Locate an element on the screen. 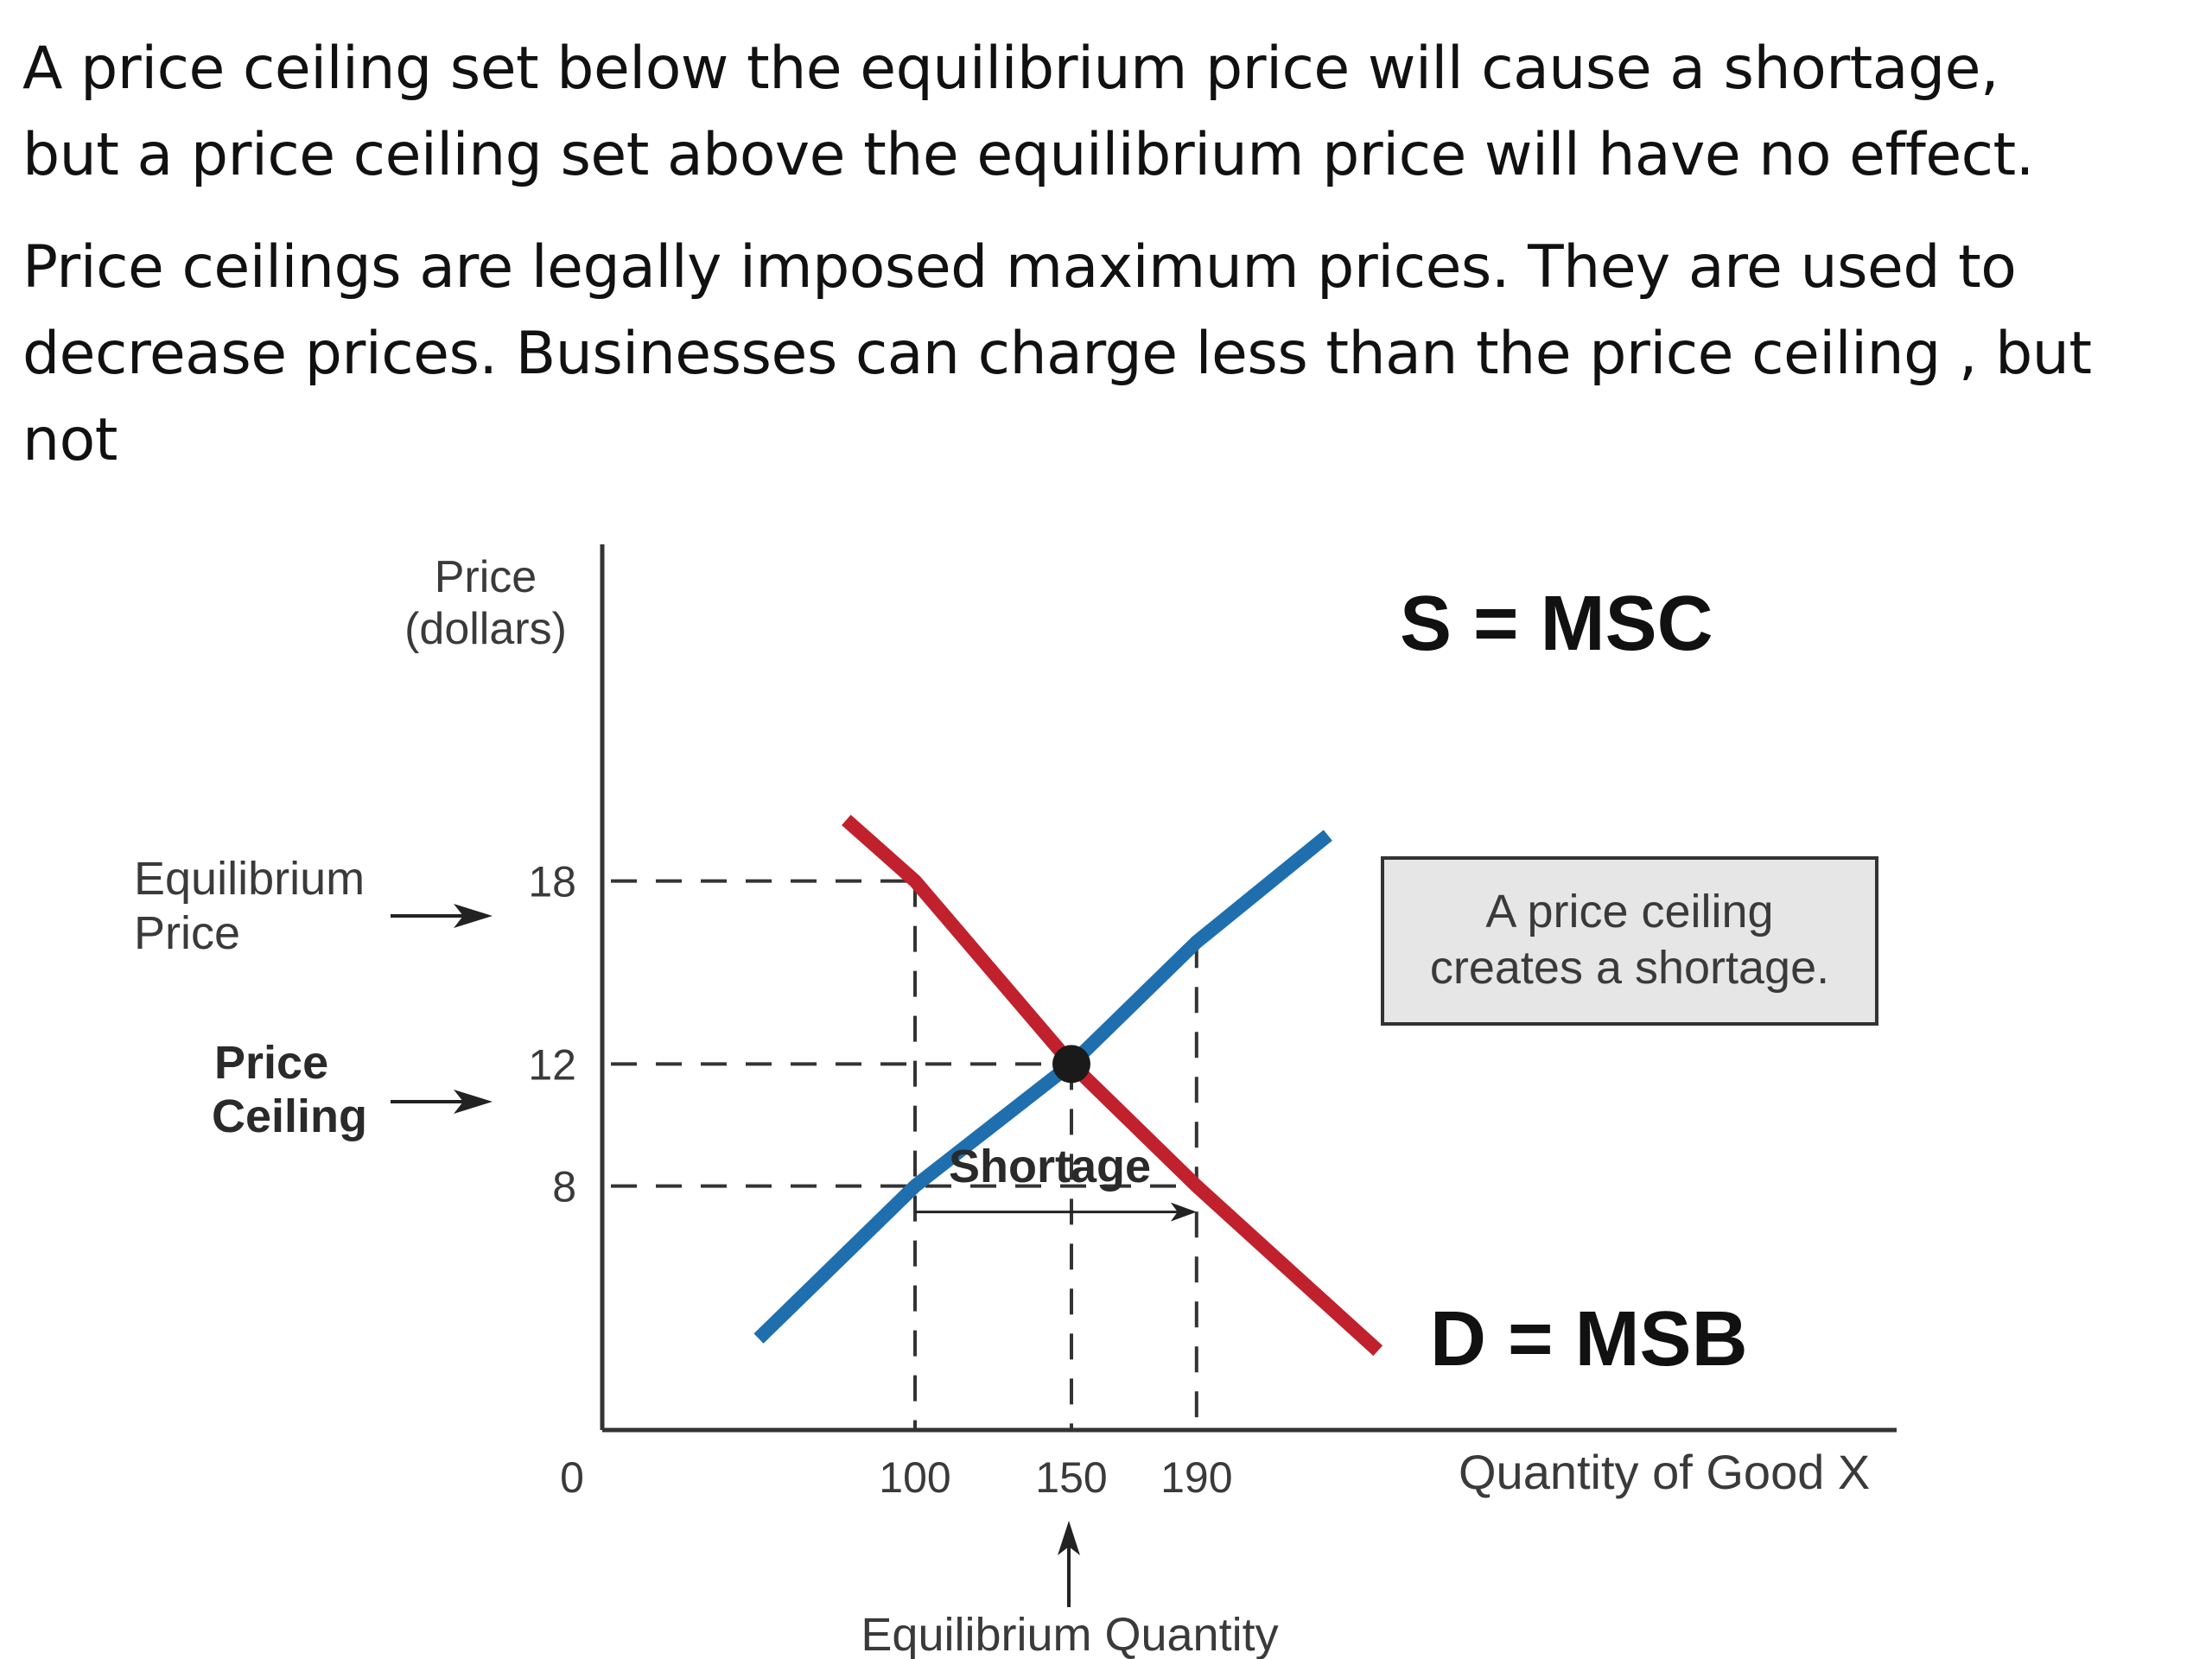 The height and width of the screenshot is (1659, 2212). tick-labels: 18 12 8 100 150 190 is located at coordinates (880, 1180).